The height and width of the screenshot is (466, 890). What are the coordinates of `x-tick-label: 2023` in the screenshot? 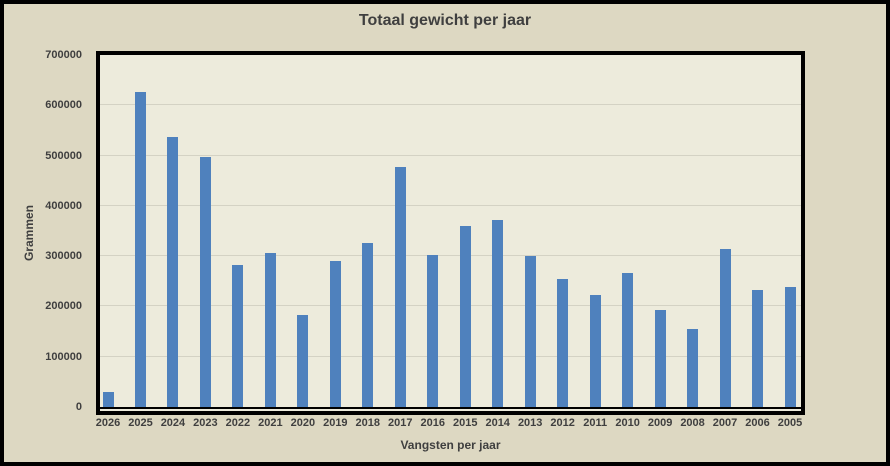 It's located at (205, 423).